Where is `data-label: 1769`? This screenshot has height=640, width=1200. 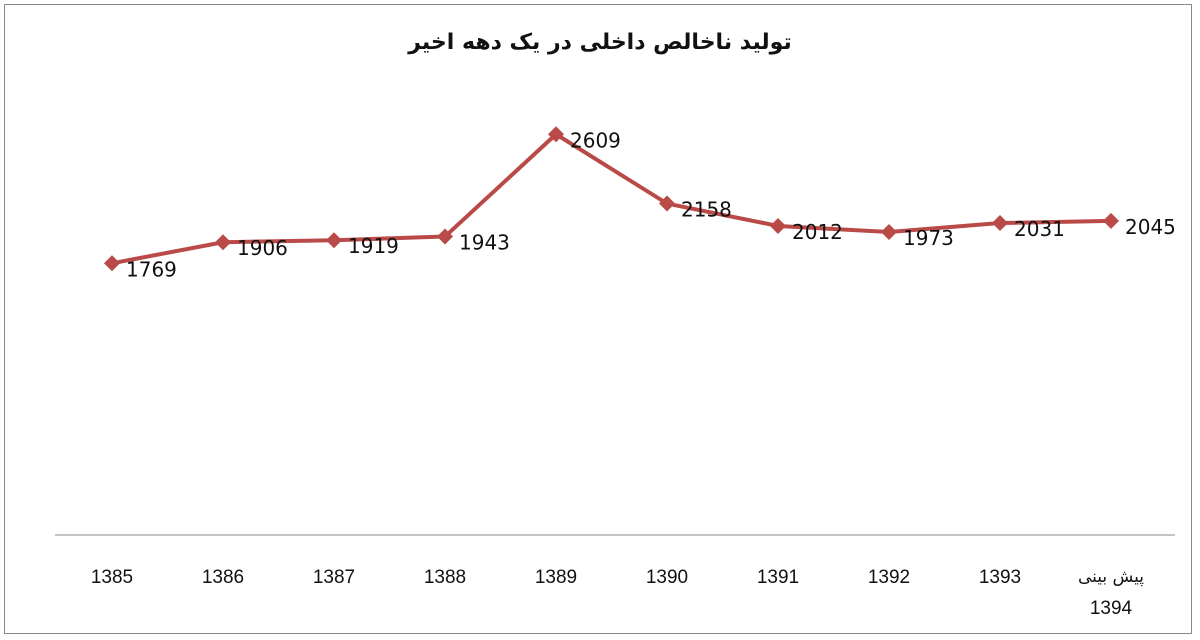 data-label: 1769 is located at coordinates (151, 269).